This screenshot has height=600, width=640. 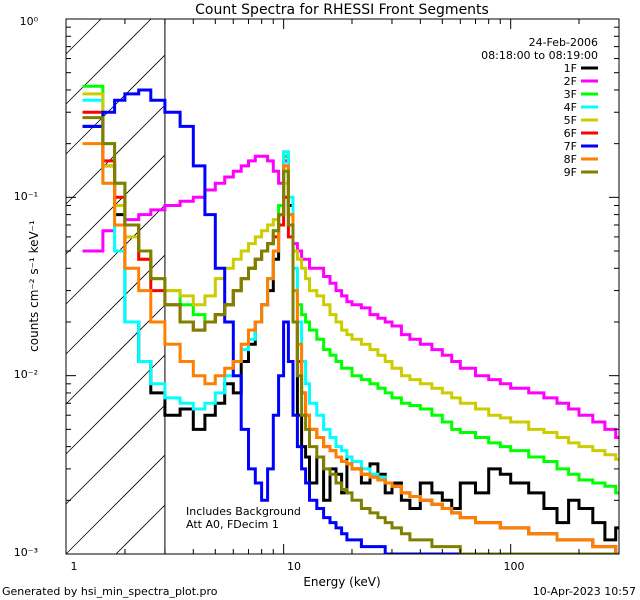 What do you see at coordinates (570, 68) in the screenshot?
I see `legend-label-1F: 1F` at bounding box center [570, 68].